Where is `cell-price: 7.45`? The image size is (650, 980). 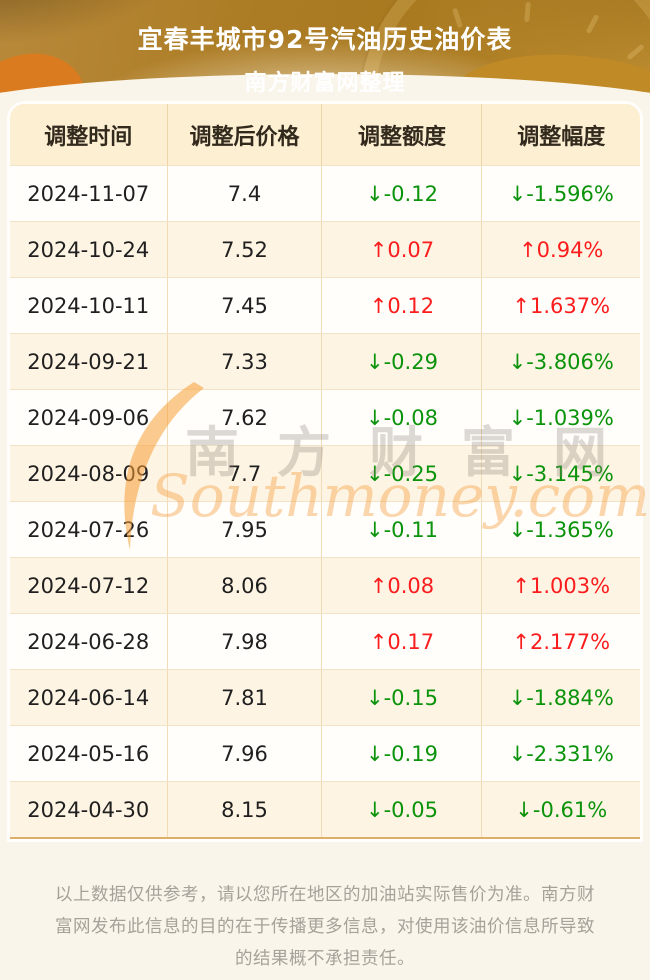
cell-price: 7.45 is located at coordinates (245, 305).